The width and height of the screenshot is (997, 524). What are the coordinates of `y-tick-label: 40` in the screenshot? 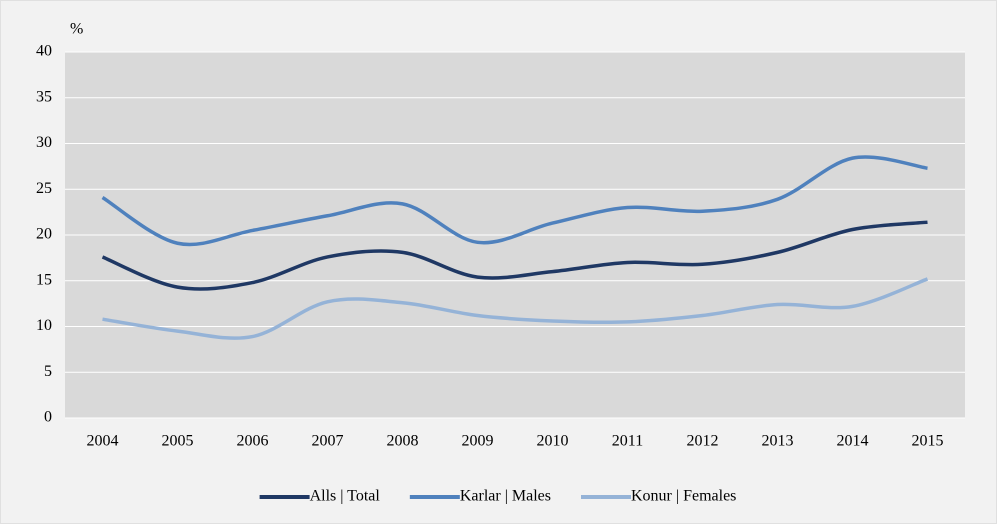 It's located at (44, 51).